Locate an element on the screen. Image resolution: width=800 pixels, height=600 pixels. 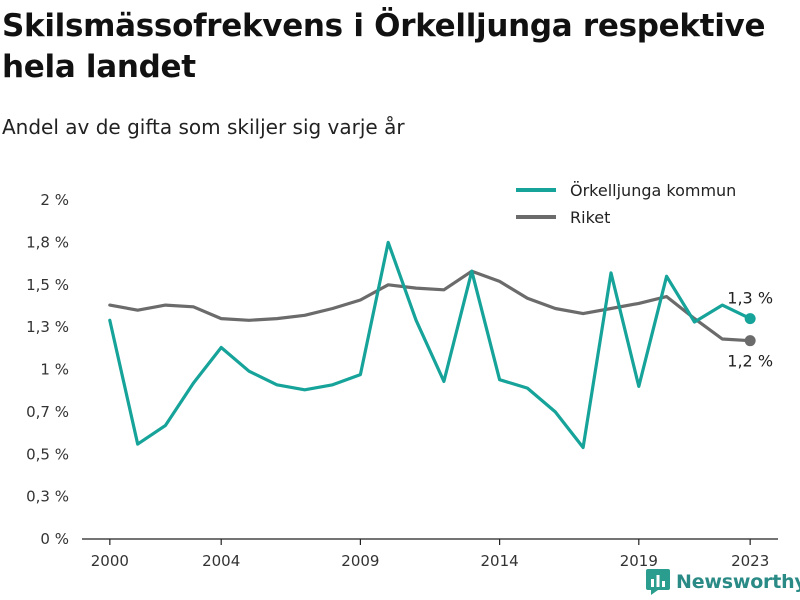
y-tick-label: 1,8 % is located at coordinates (47, 242).